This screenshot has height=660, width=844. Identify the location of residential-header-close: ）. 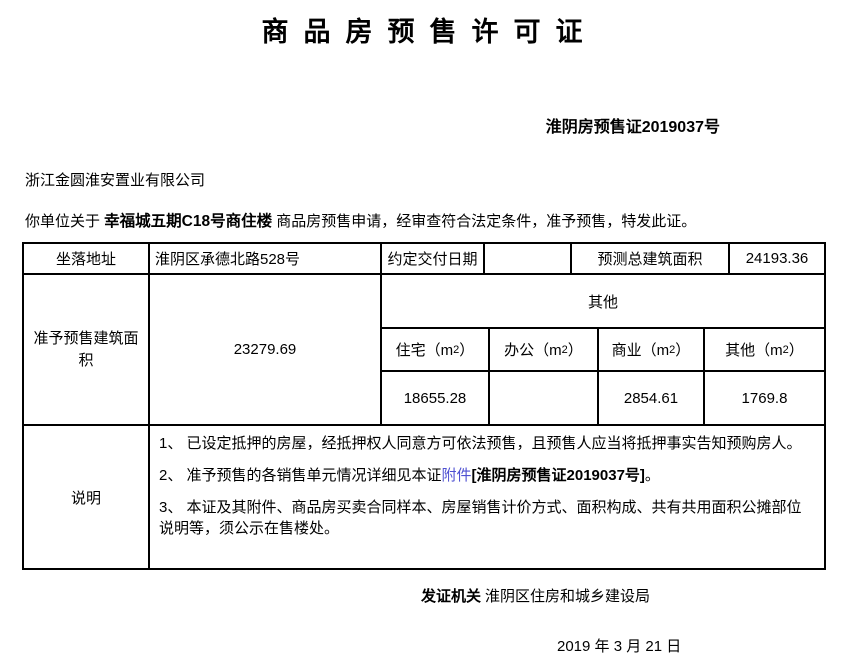
(467, 350).